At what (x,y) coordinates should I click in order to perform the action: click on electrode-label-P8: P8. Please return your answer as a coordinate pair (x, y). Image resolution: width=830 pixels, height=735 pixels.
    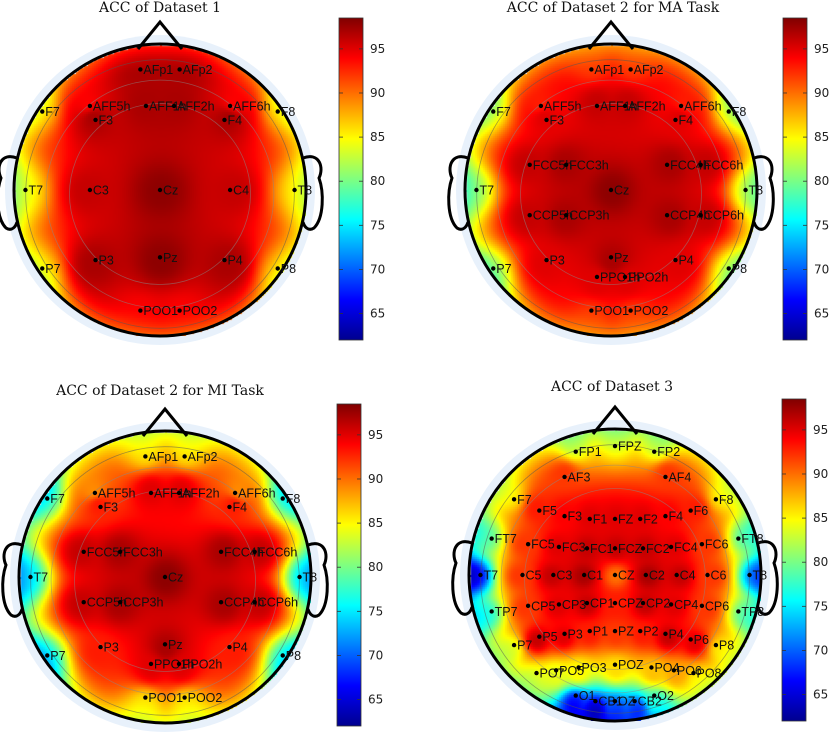
    Looking at the image, I should click on (726, 646).